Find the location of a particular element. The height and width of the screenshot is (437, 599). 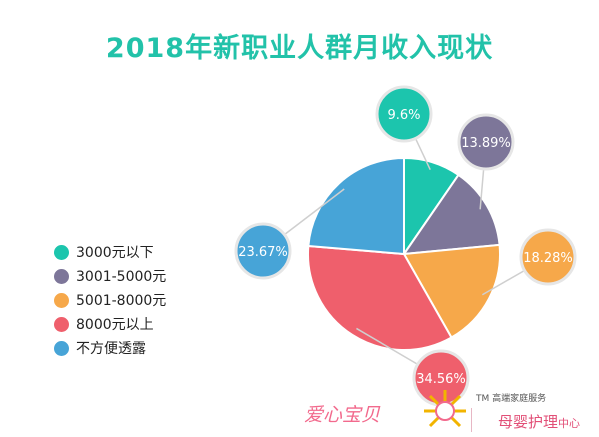

data-label-5: 23.67% is located at coordinates (263, 252).